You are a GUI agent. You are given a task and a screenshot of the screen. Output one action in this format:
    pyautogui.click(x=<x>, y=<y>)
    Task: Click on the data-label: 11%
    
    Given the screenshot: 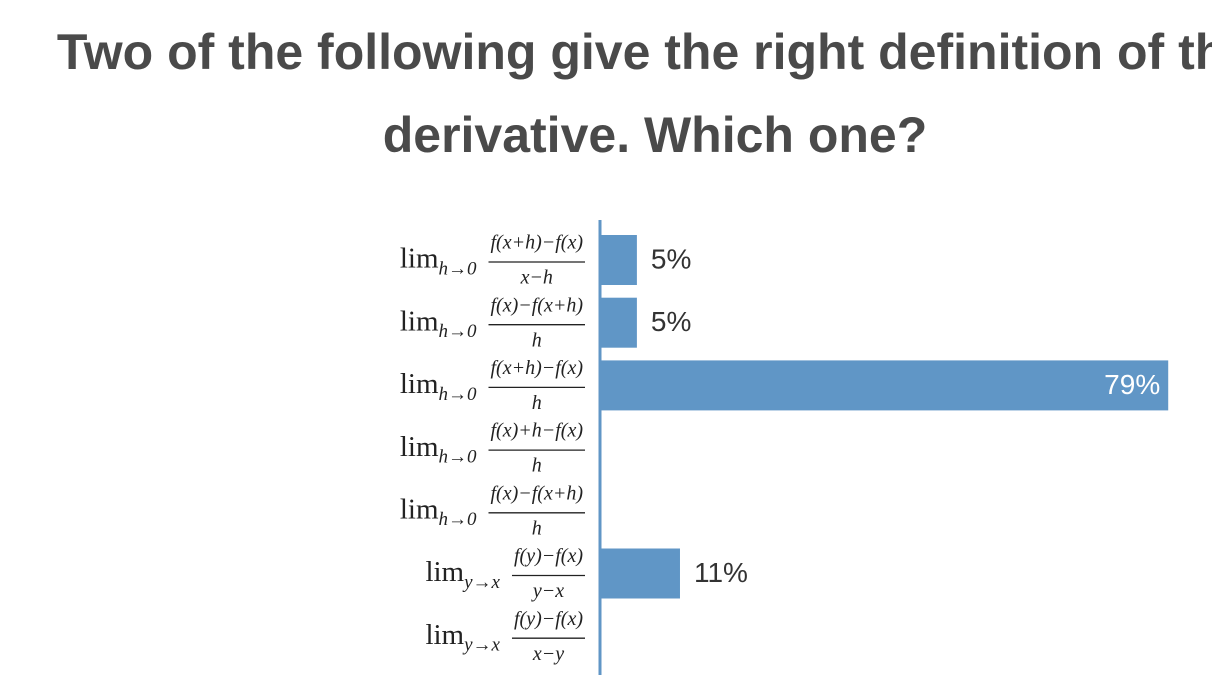 What is the action you would take?
    pyautogui.click(x=721, y=572)
    